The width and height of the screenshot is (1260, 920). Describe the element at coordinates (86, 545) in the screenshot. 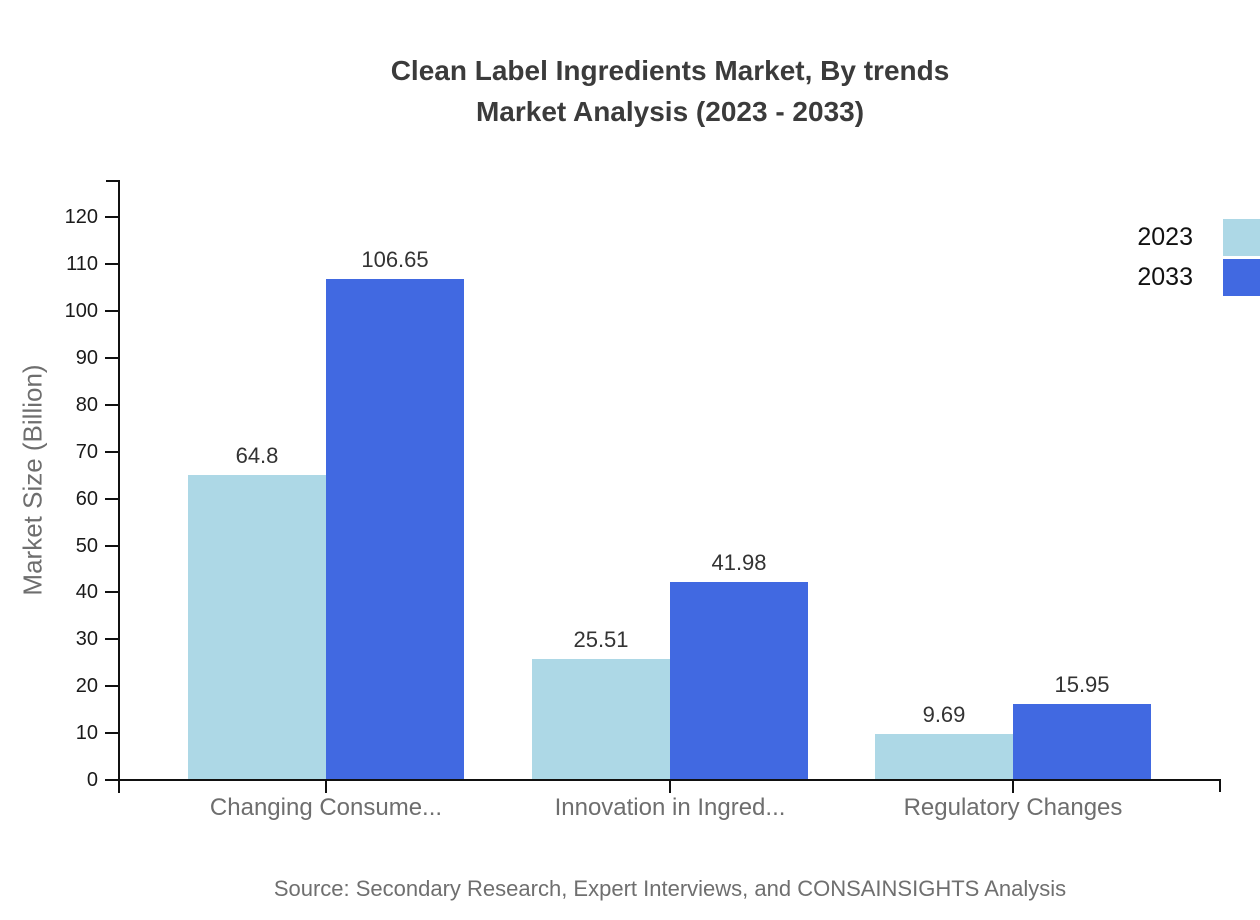

I see `y-tick-label: 50` at that location.